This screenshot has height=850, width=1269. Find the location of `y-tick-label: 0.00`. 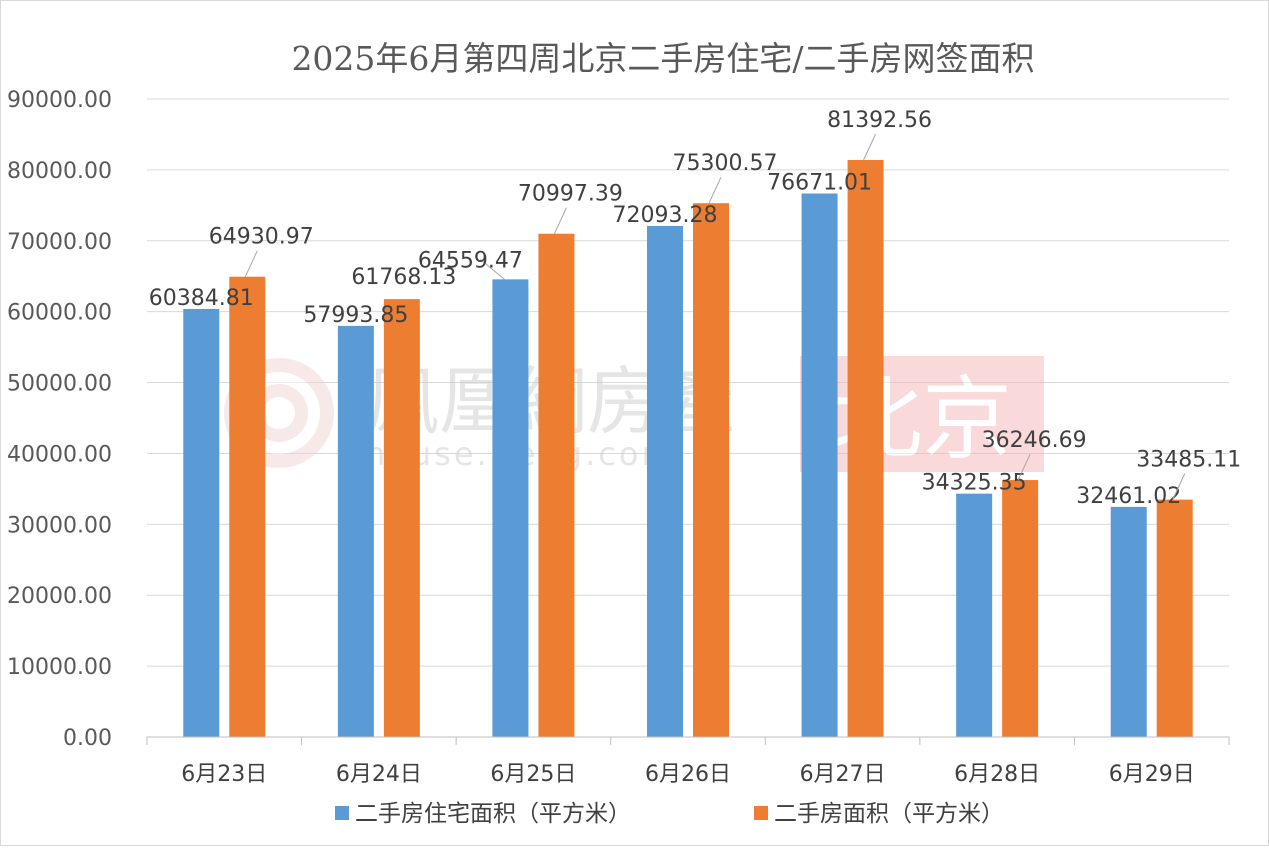

y-tick-label: 0.00 is located at coordinates (87, 738).